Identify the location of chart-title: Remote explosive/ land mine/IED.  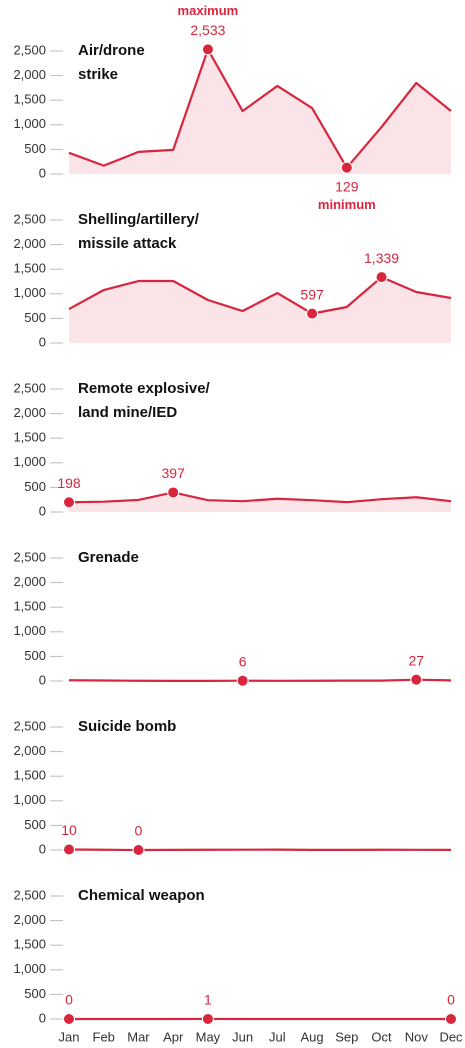
(144, 400).